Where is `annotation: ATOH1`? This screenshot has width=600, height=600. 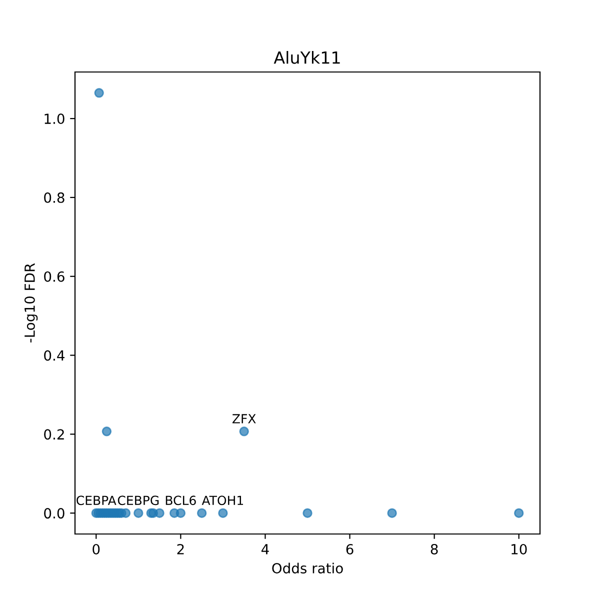 annotation: ATOH1 is located at coordinates (223, 501).